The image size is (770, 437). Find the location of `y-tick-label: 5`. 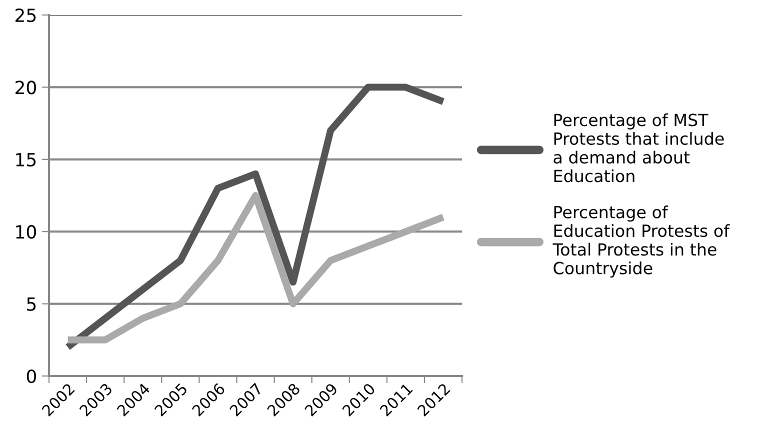

y-tick-label: 5 is located at coordinates (31, 304).